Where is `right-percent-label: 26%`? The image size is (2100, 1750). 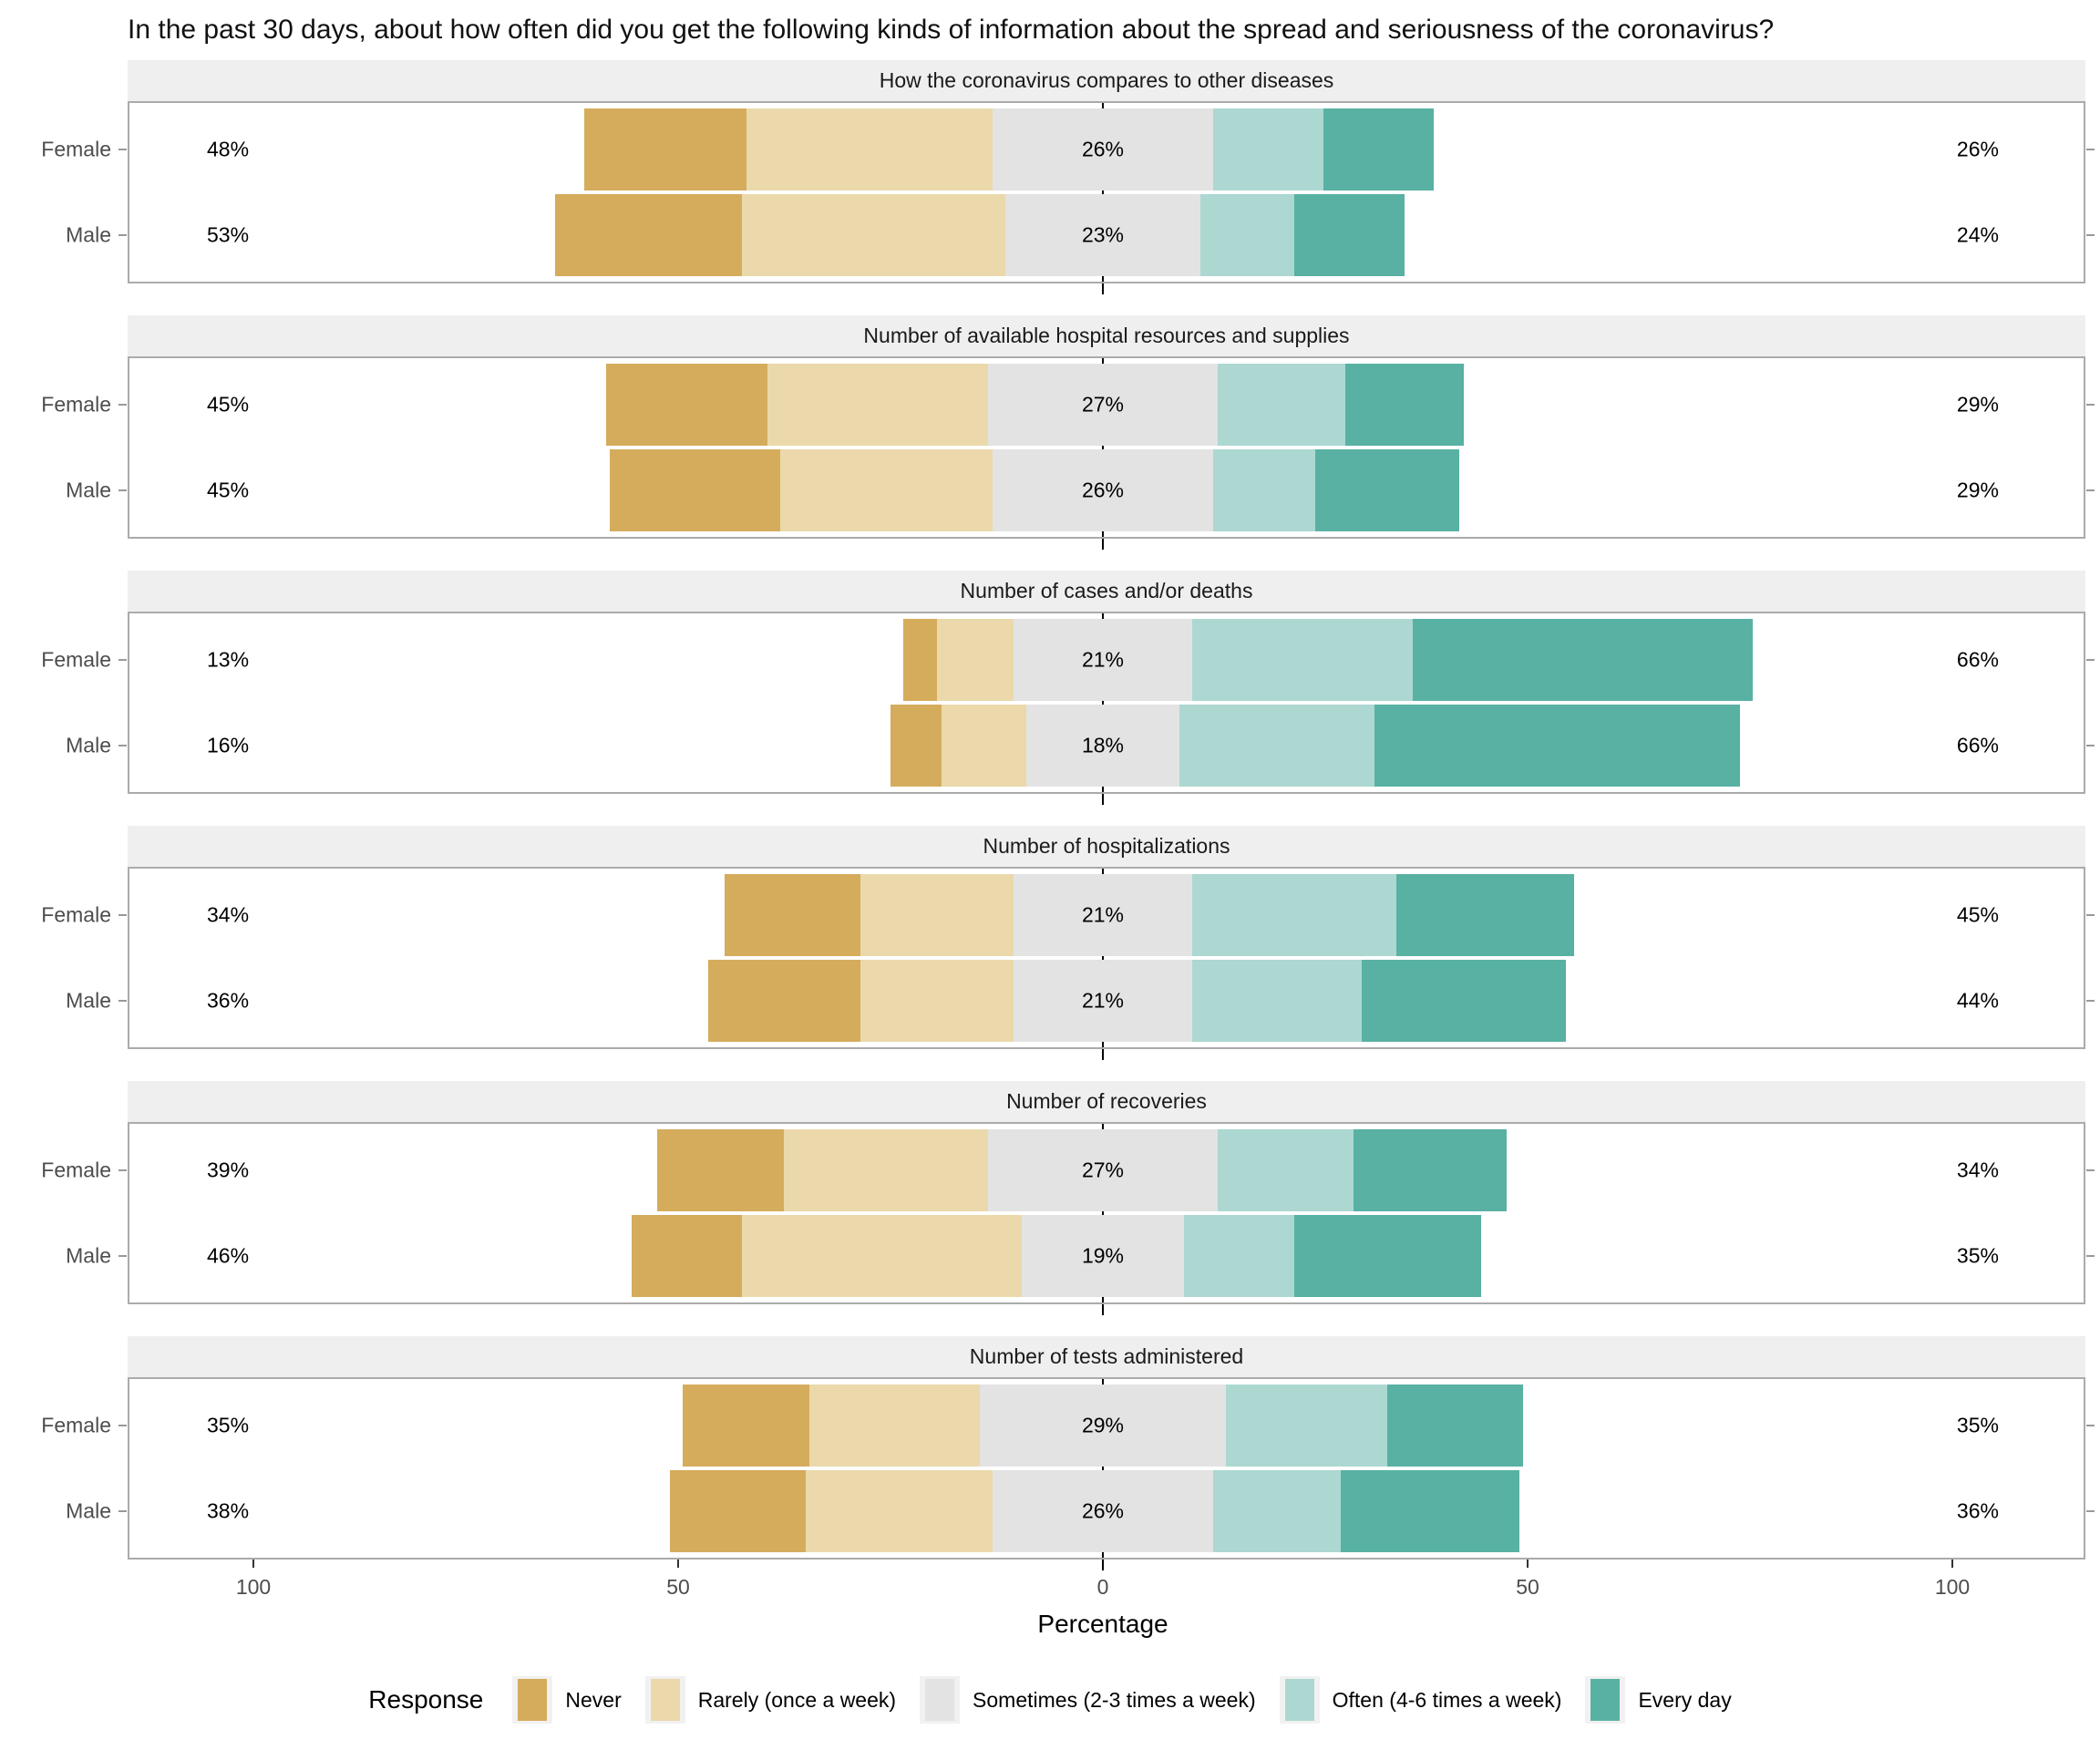 right-percent-label: 26% is located at coordinates (1977, 149).